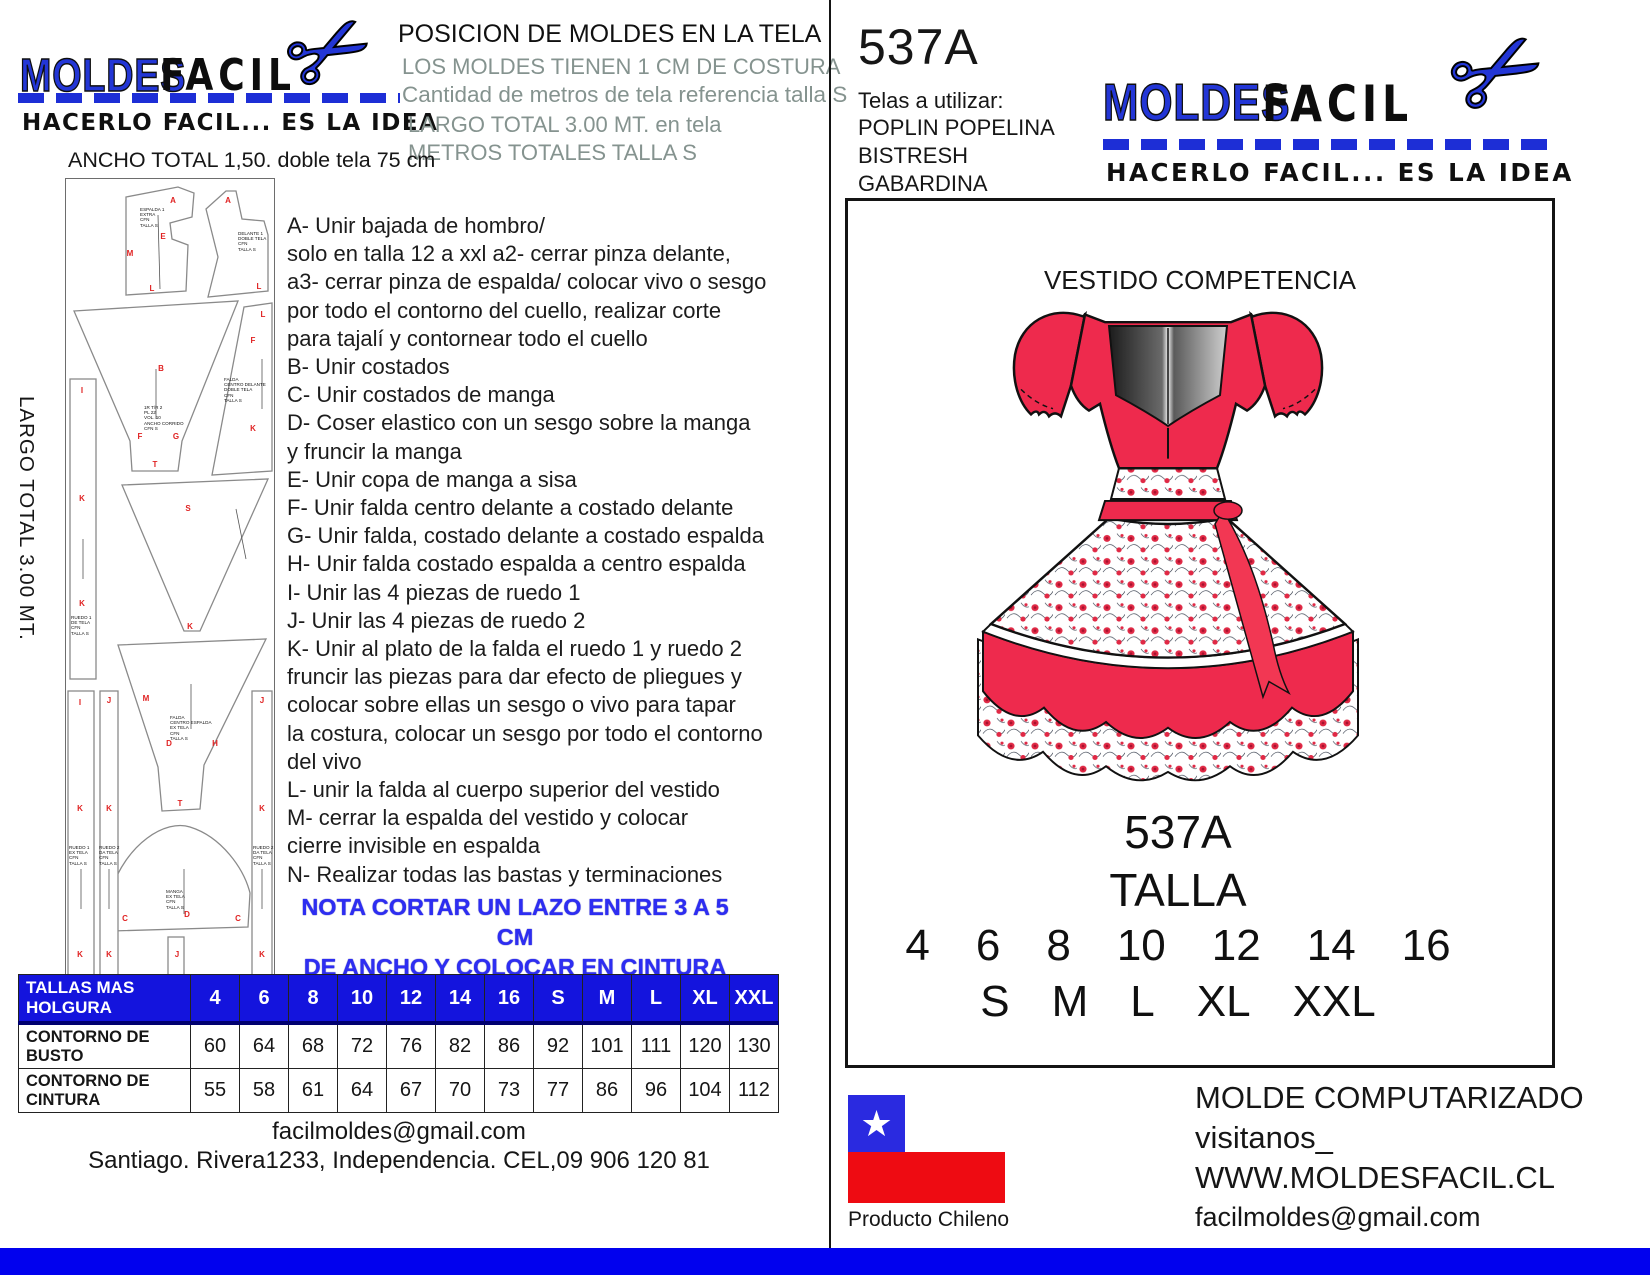  I want to click on piece-label: DELANTE 1 DOBLE TELA CFN TALLA S, so click(252, 241).